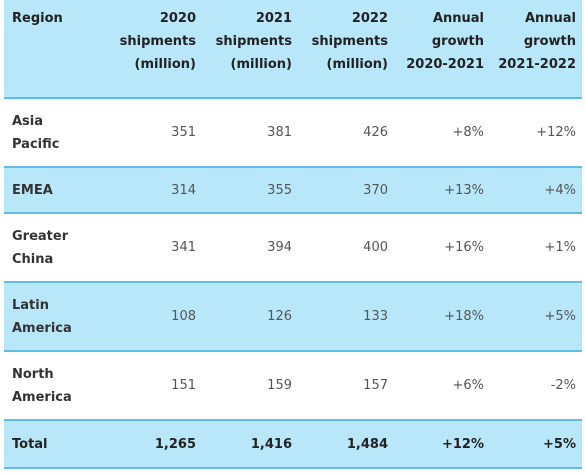 Image resolution: width=585 pixels, height=475 pixels. What do you see at coordinates (537, 41) in the screenshot?
I see `header-growth-2021-2022: Annual growth 2021-2022` at bounding box center [537, 41].